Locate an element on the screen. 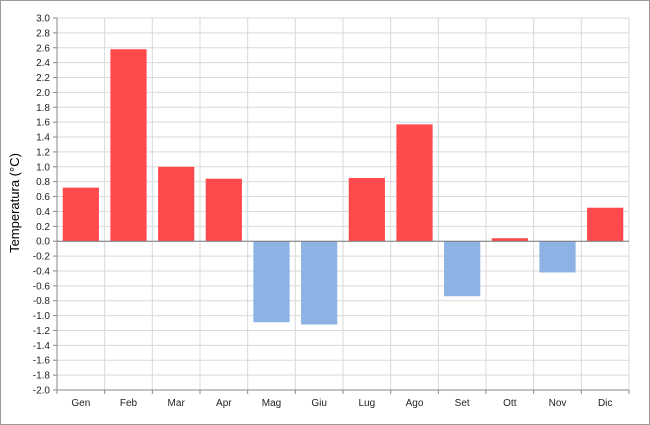 The height and width of the screenshot is (425, 650). bar-lug is located at coordinates (366, 209).